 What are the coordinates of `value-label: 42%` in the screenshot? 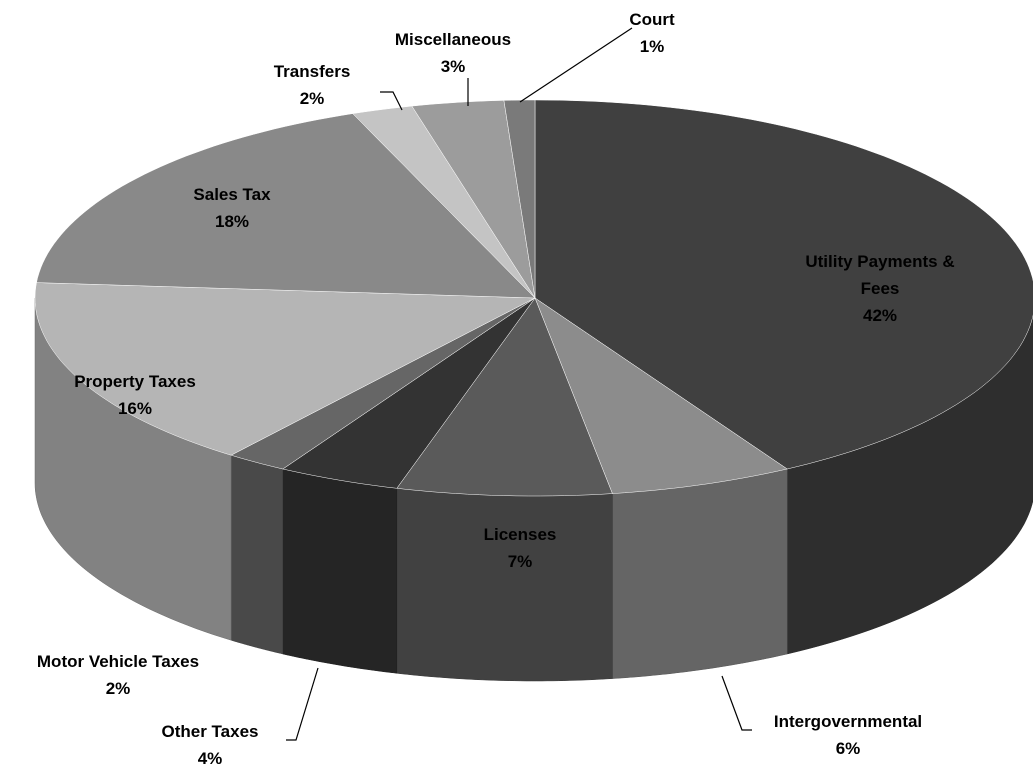 It's located at (880, 315).